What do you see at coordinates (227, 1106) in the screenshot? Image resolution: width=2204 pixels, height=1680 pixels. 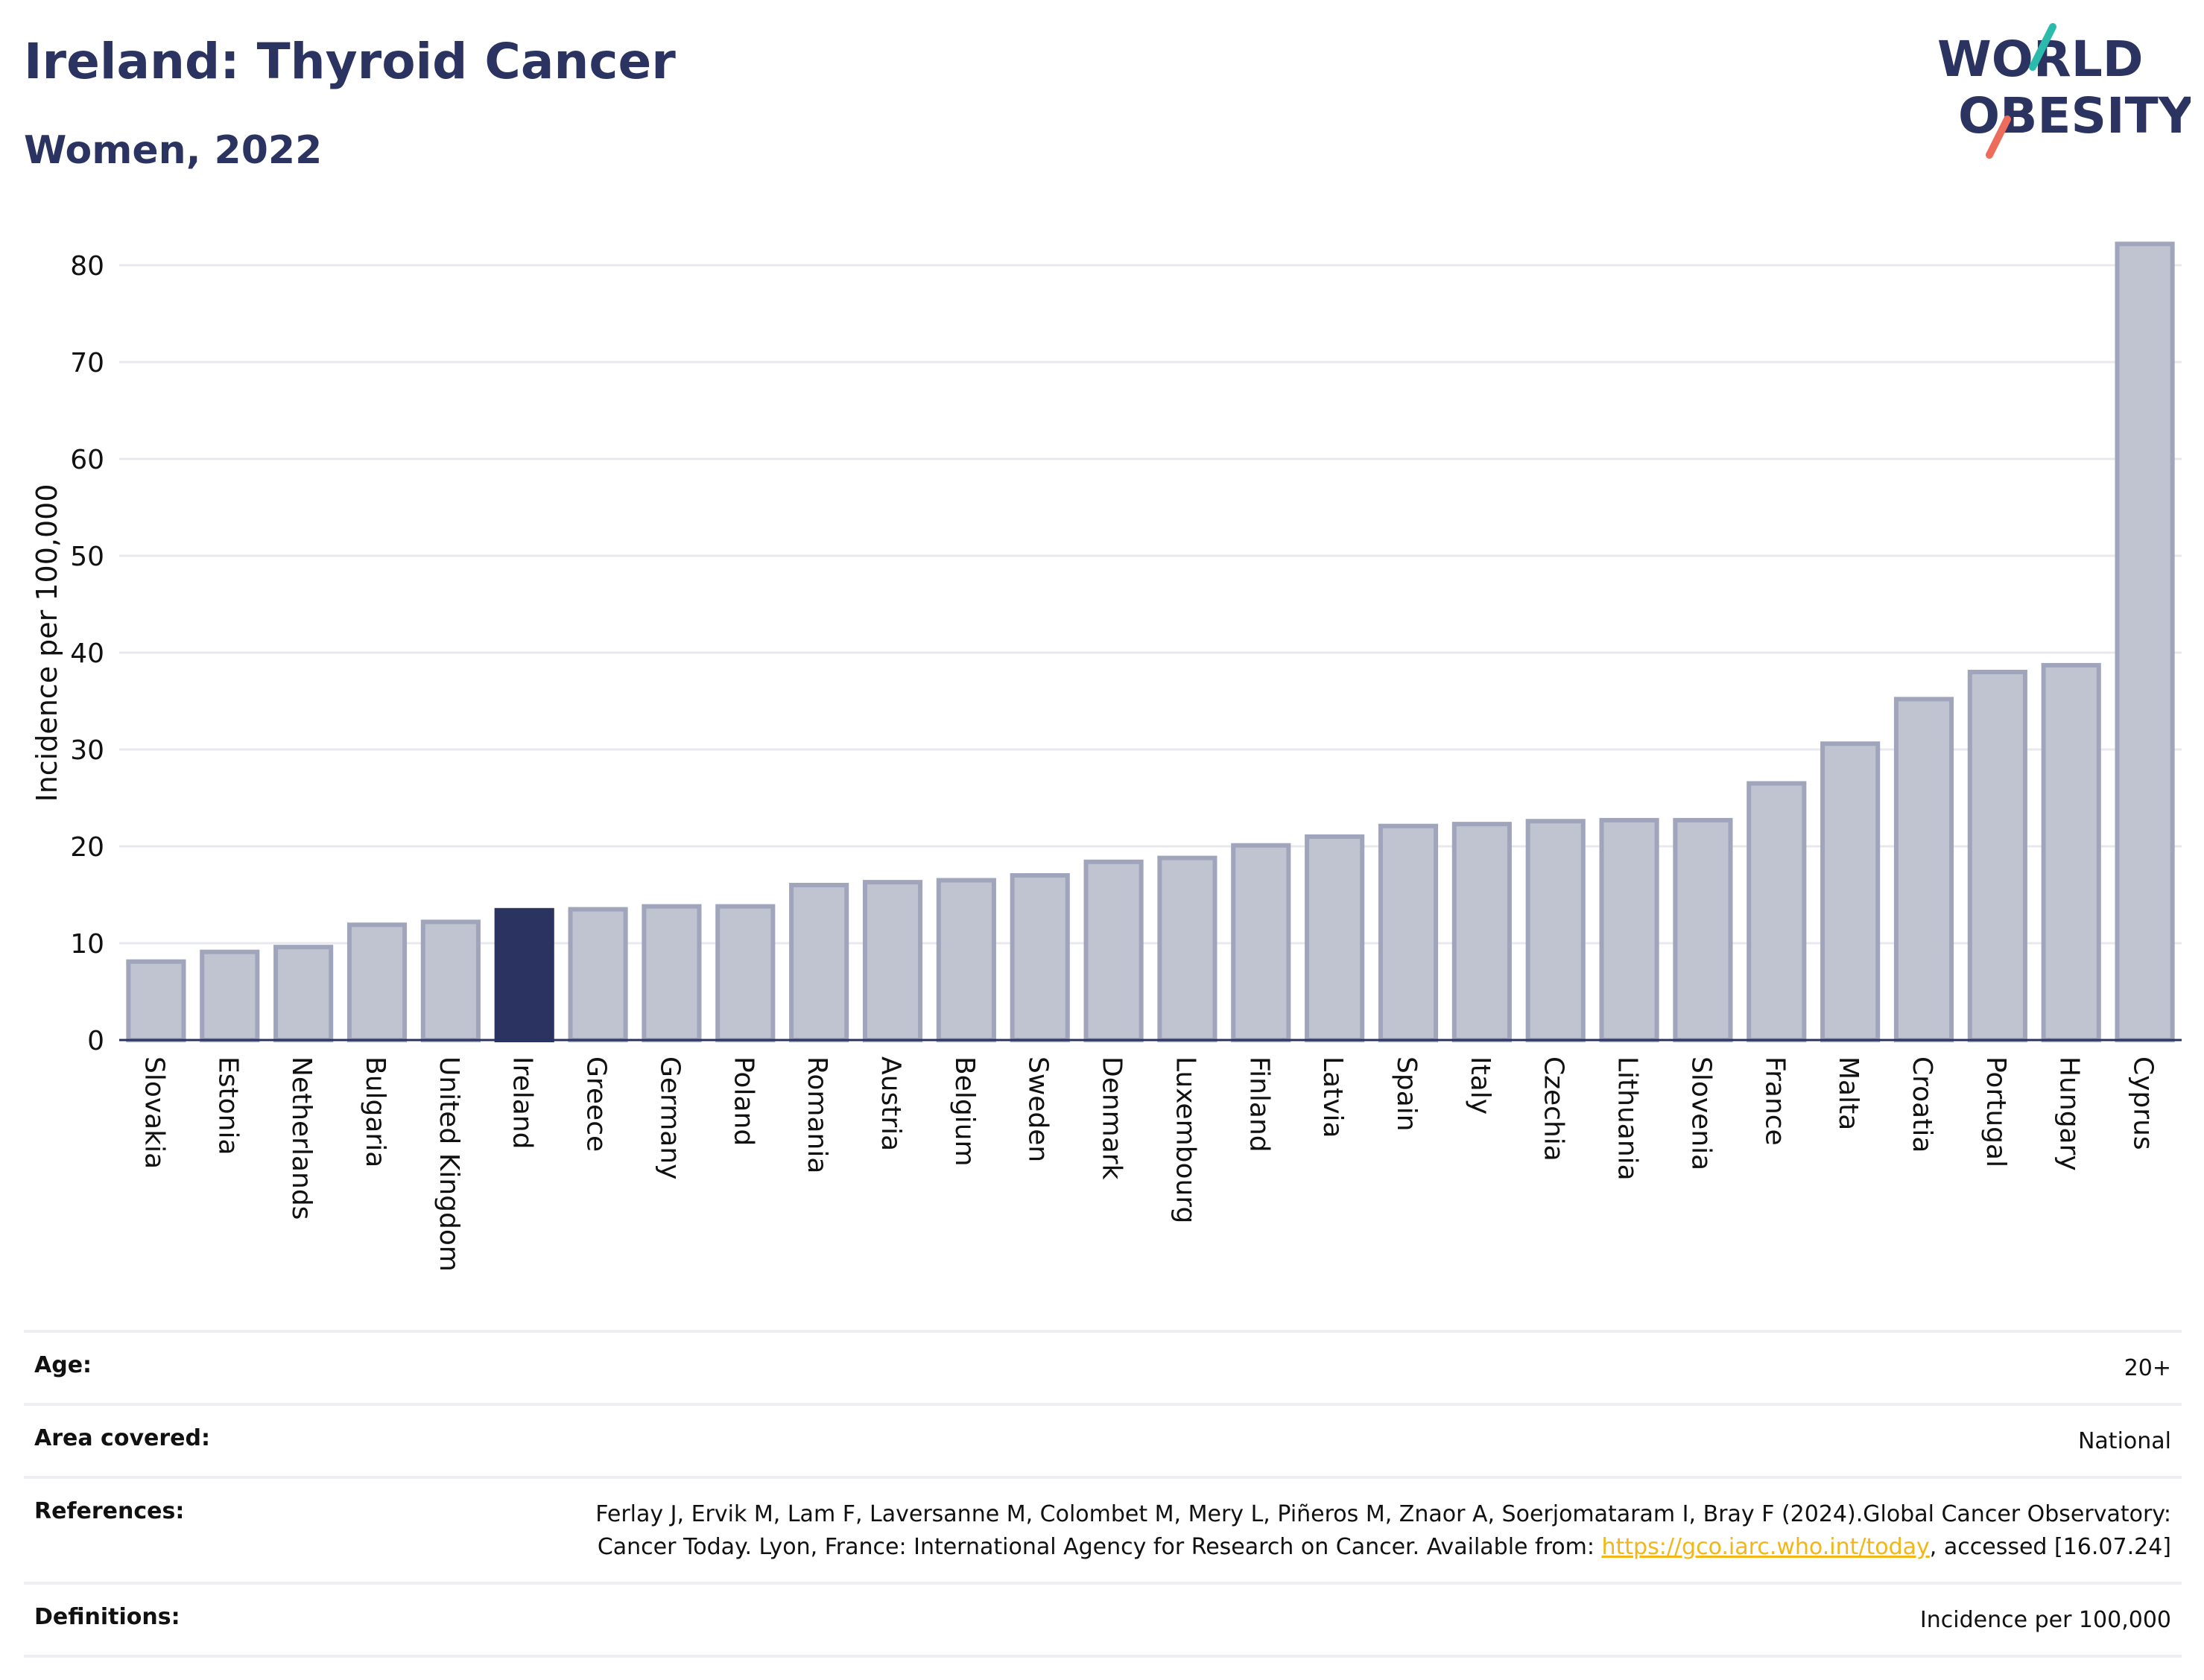 I see `x-tick-label: Estonia` at bounding box center [227, 1106].